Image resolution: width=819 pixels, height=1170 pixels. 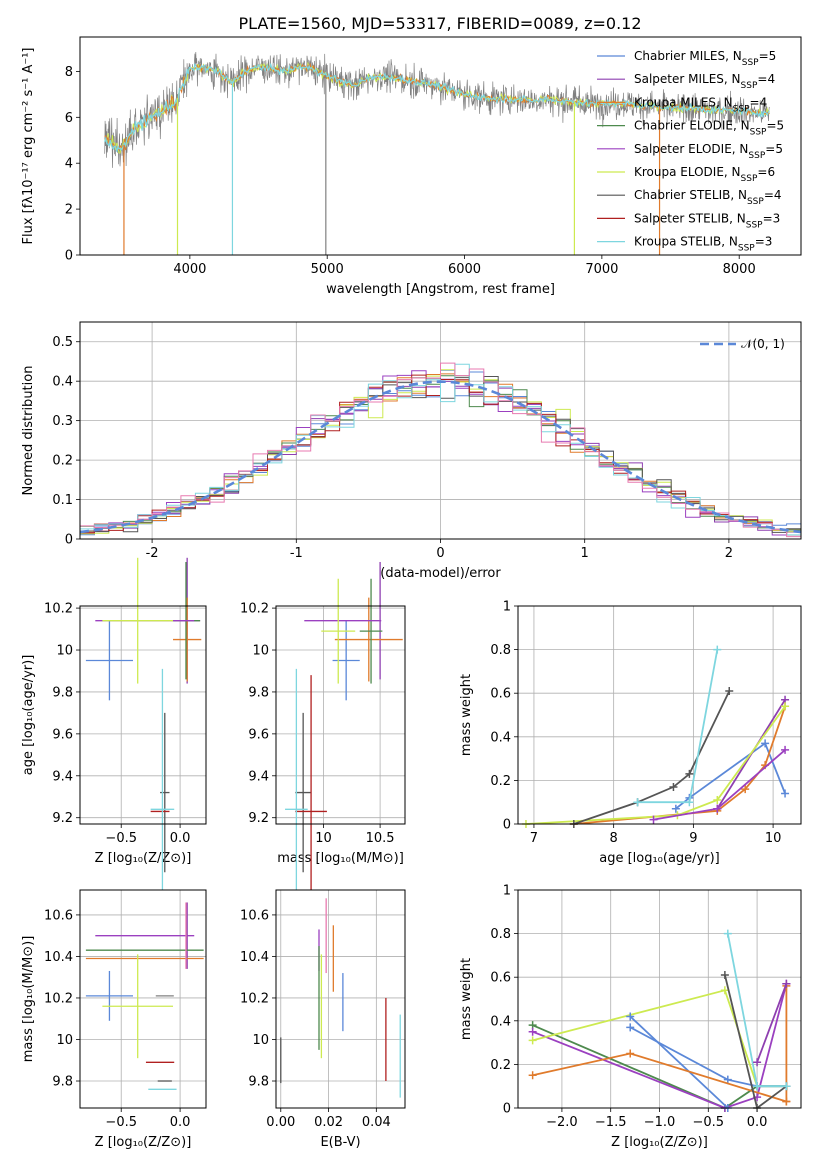 What do you see at coordinates (69, 72) in the screenshot?
I see `y-tick-label: 8` at bounding box center [69, 72].